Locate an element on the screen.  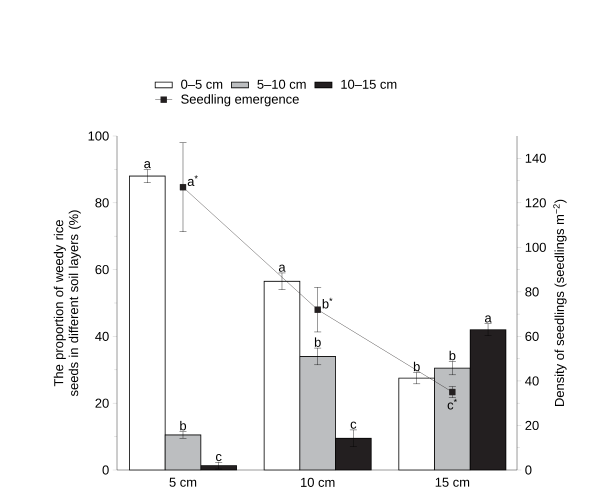
legend-label: 5–10 cm is located at coordinates (281, 84).